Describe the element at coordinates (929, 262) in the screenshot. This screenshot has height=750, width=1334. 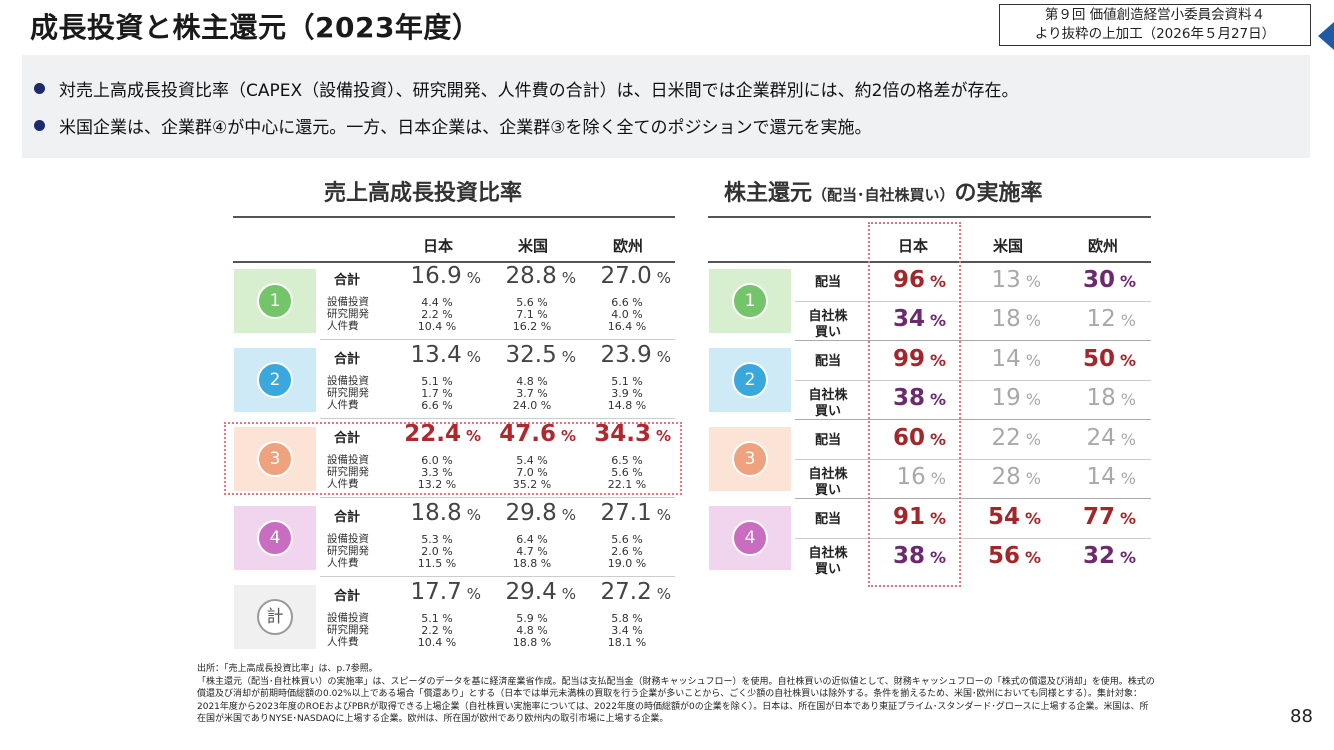
I see `right-col-rule` at that location.